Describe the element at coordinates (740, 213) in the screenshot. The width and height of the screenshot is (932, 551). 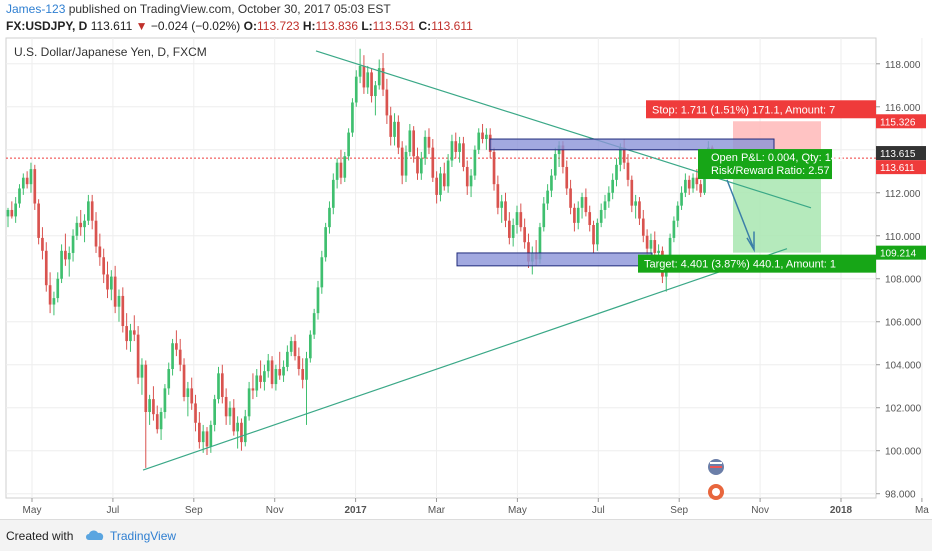
I see `projection-arrow` at that location.